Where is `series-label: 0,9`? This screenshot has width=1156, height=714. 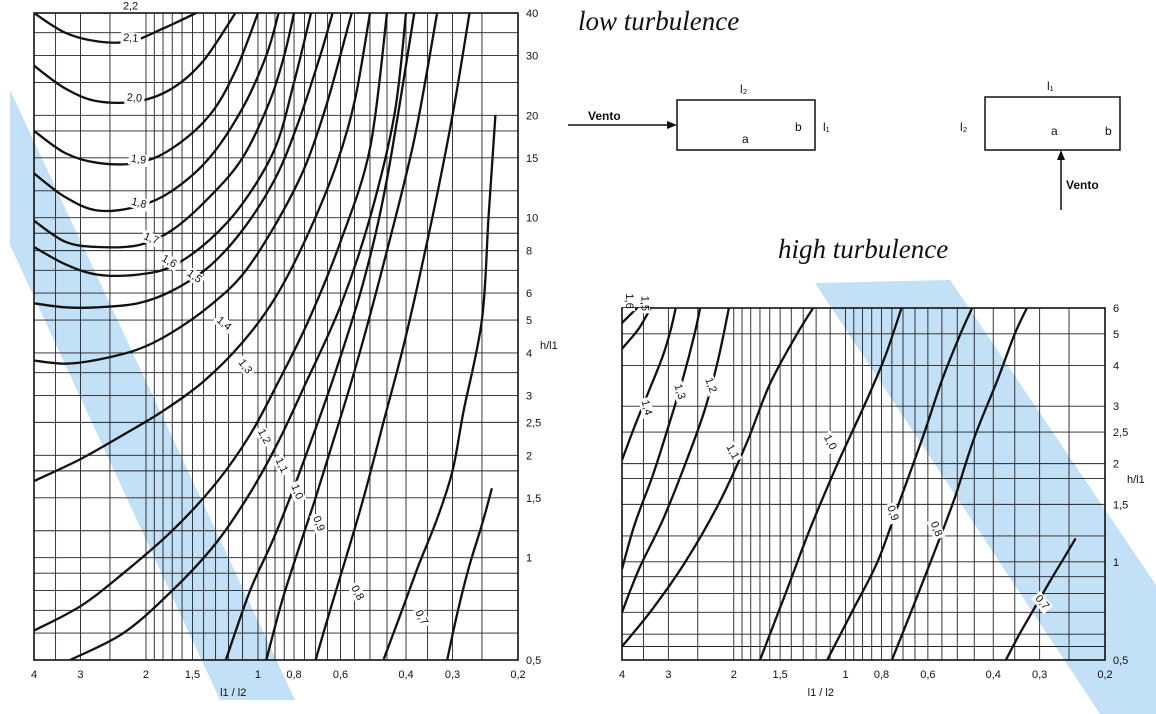
series-label: 0,9 is located at coordinates (892, 513).